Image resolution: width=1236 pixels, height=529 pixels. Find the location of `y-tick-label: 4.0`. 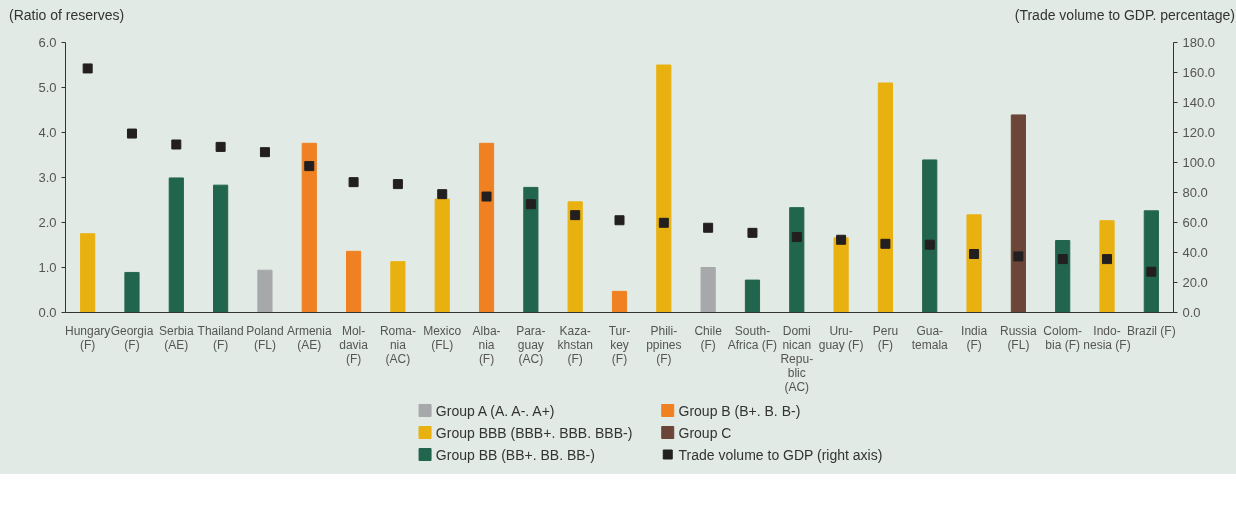

y-tick-label: 4.0 is located at coordinates (47, 132).